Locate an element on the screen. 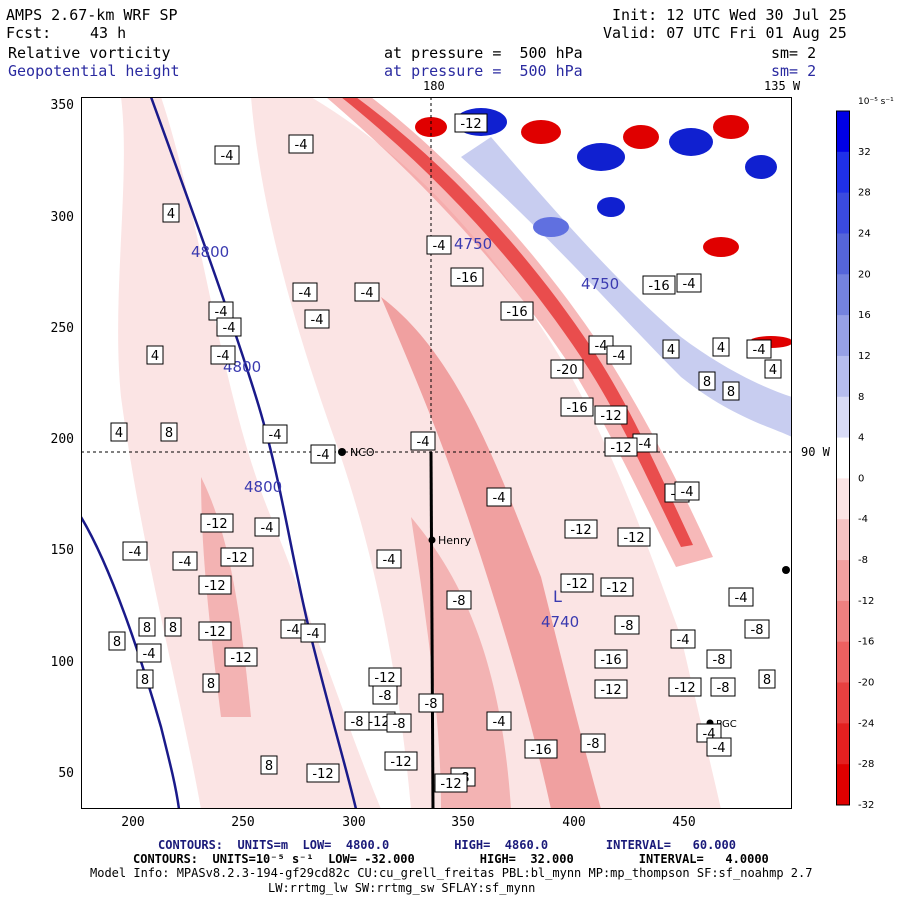 This screenshot has width=900, height=900. vorticity-label: -20 is located at coordinates (566, 370).